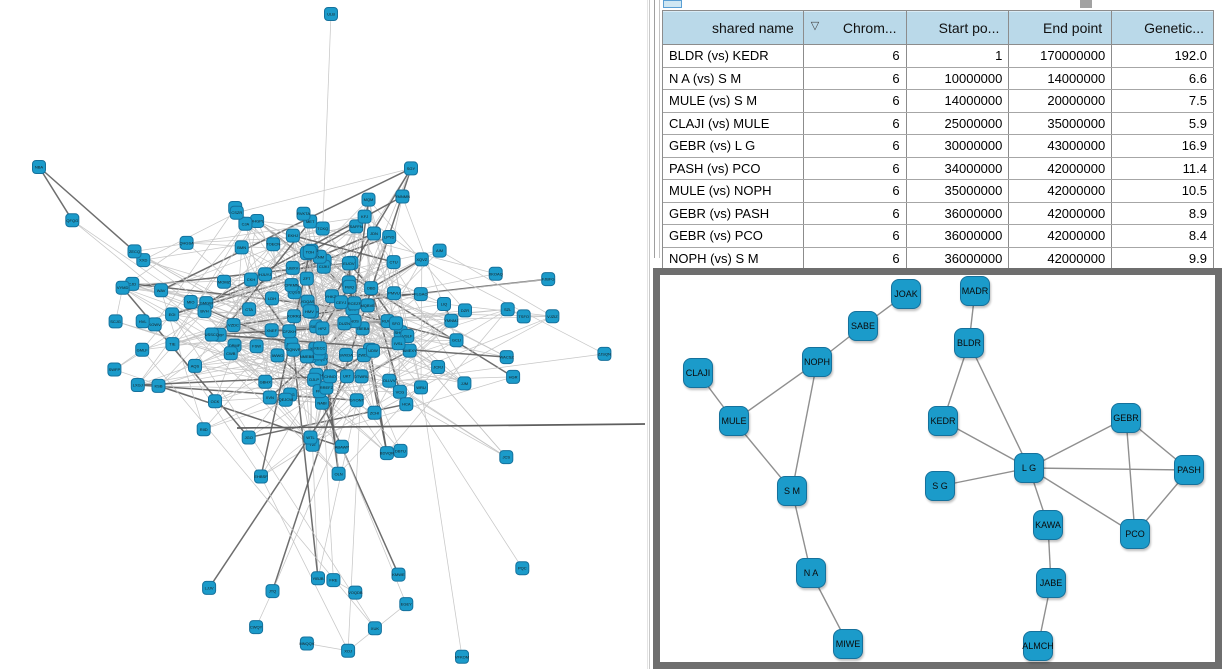  What do you see at coordinates (552, 316) in the screenshot?
I see `network-node: VJZIZ` at bounding box center [552, 316].